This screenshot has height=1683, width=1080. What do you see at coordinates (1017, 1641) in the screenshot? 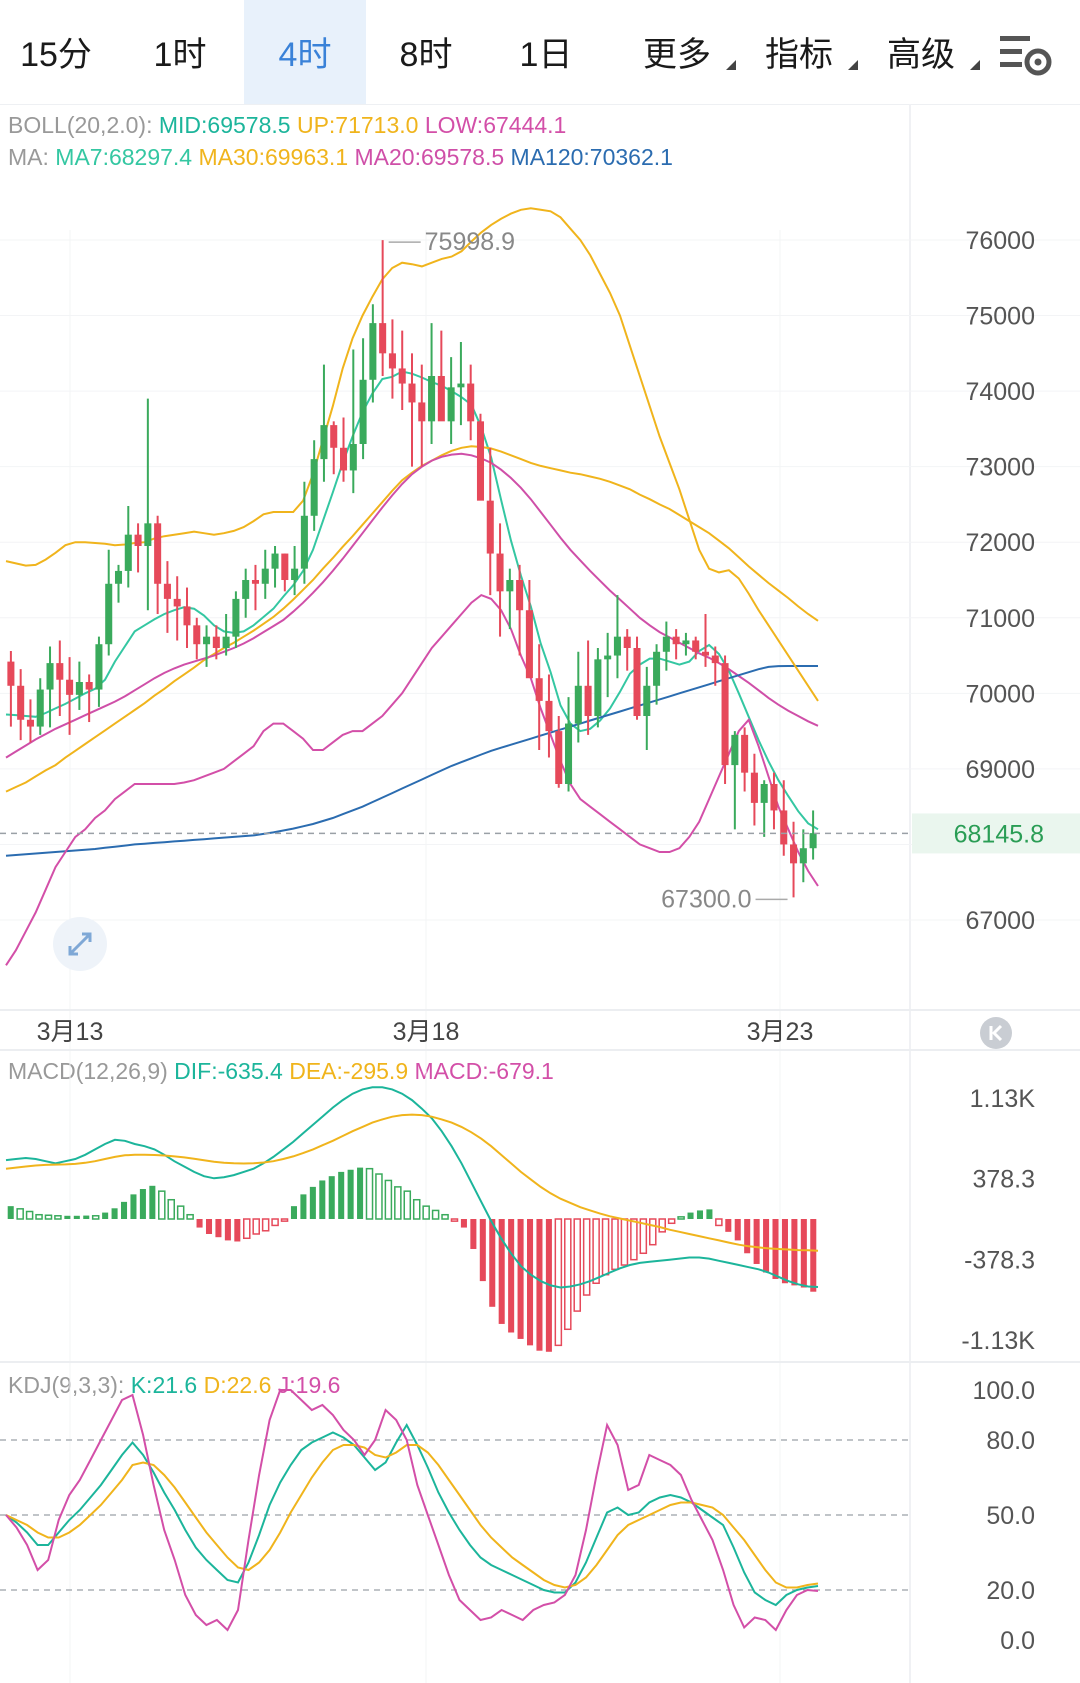
I see `kdj-axis-label: 0.0` at bounding box center [1017, 1641].